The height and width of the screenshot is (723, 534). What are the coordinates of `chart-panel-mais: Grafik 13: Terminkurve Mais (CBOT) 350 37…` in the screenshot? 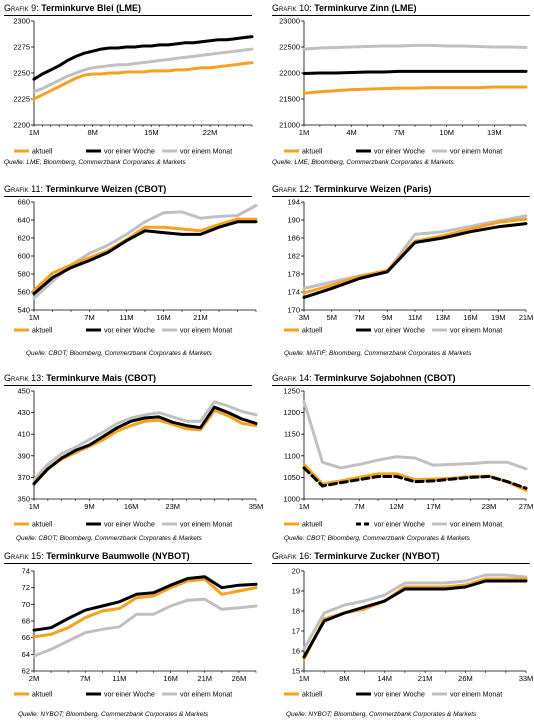 It's located at (133, 459).